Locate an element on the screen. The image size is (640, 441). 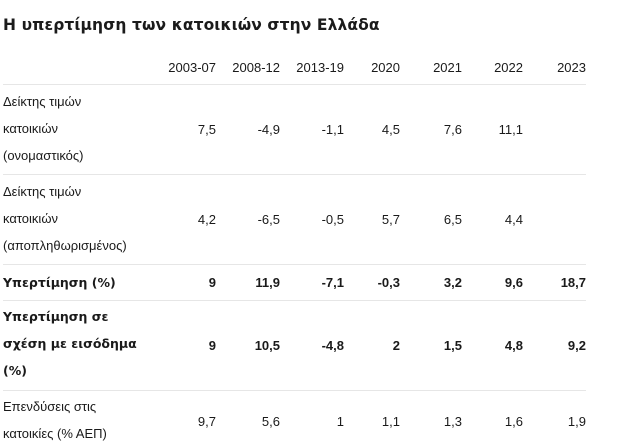
row-label-text: Υπερτίμηση (%) is located at coordinates (59, 282).